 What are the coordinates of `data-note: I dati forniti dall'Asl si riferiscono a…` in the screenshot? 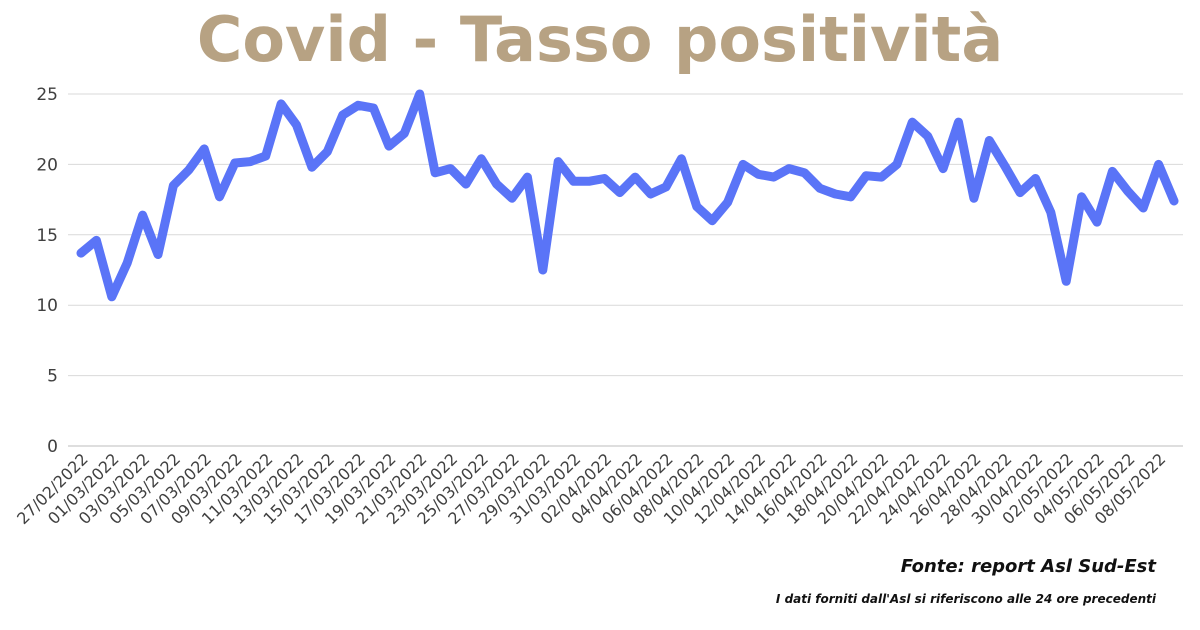 It's located at (965, 599).